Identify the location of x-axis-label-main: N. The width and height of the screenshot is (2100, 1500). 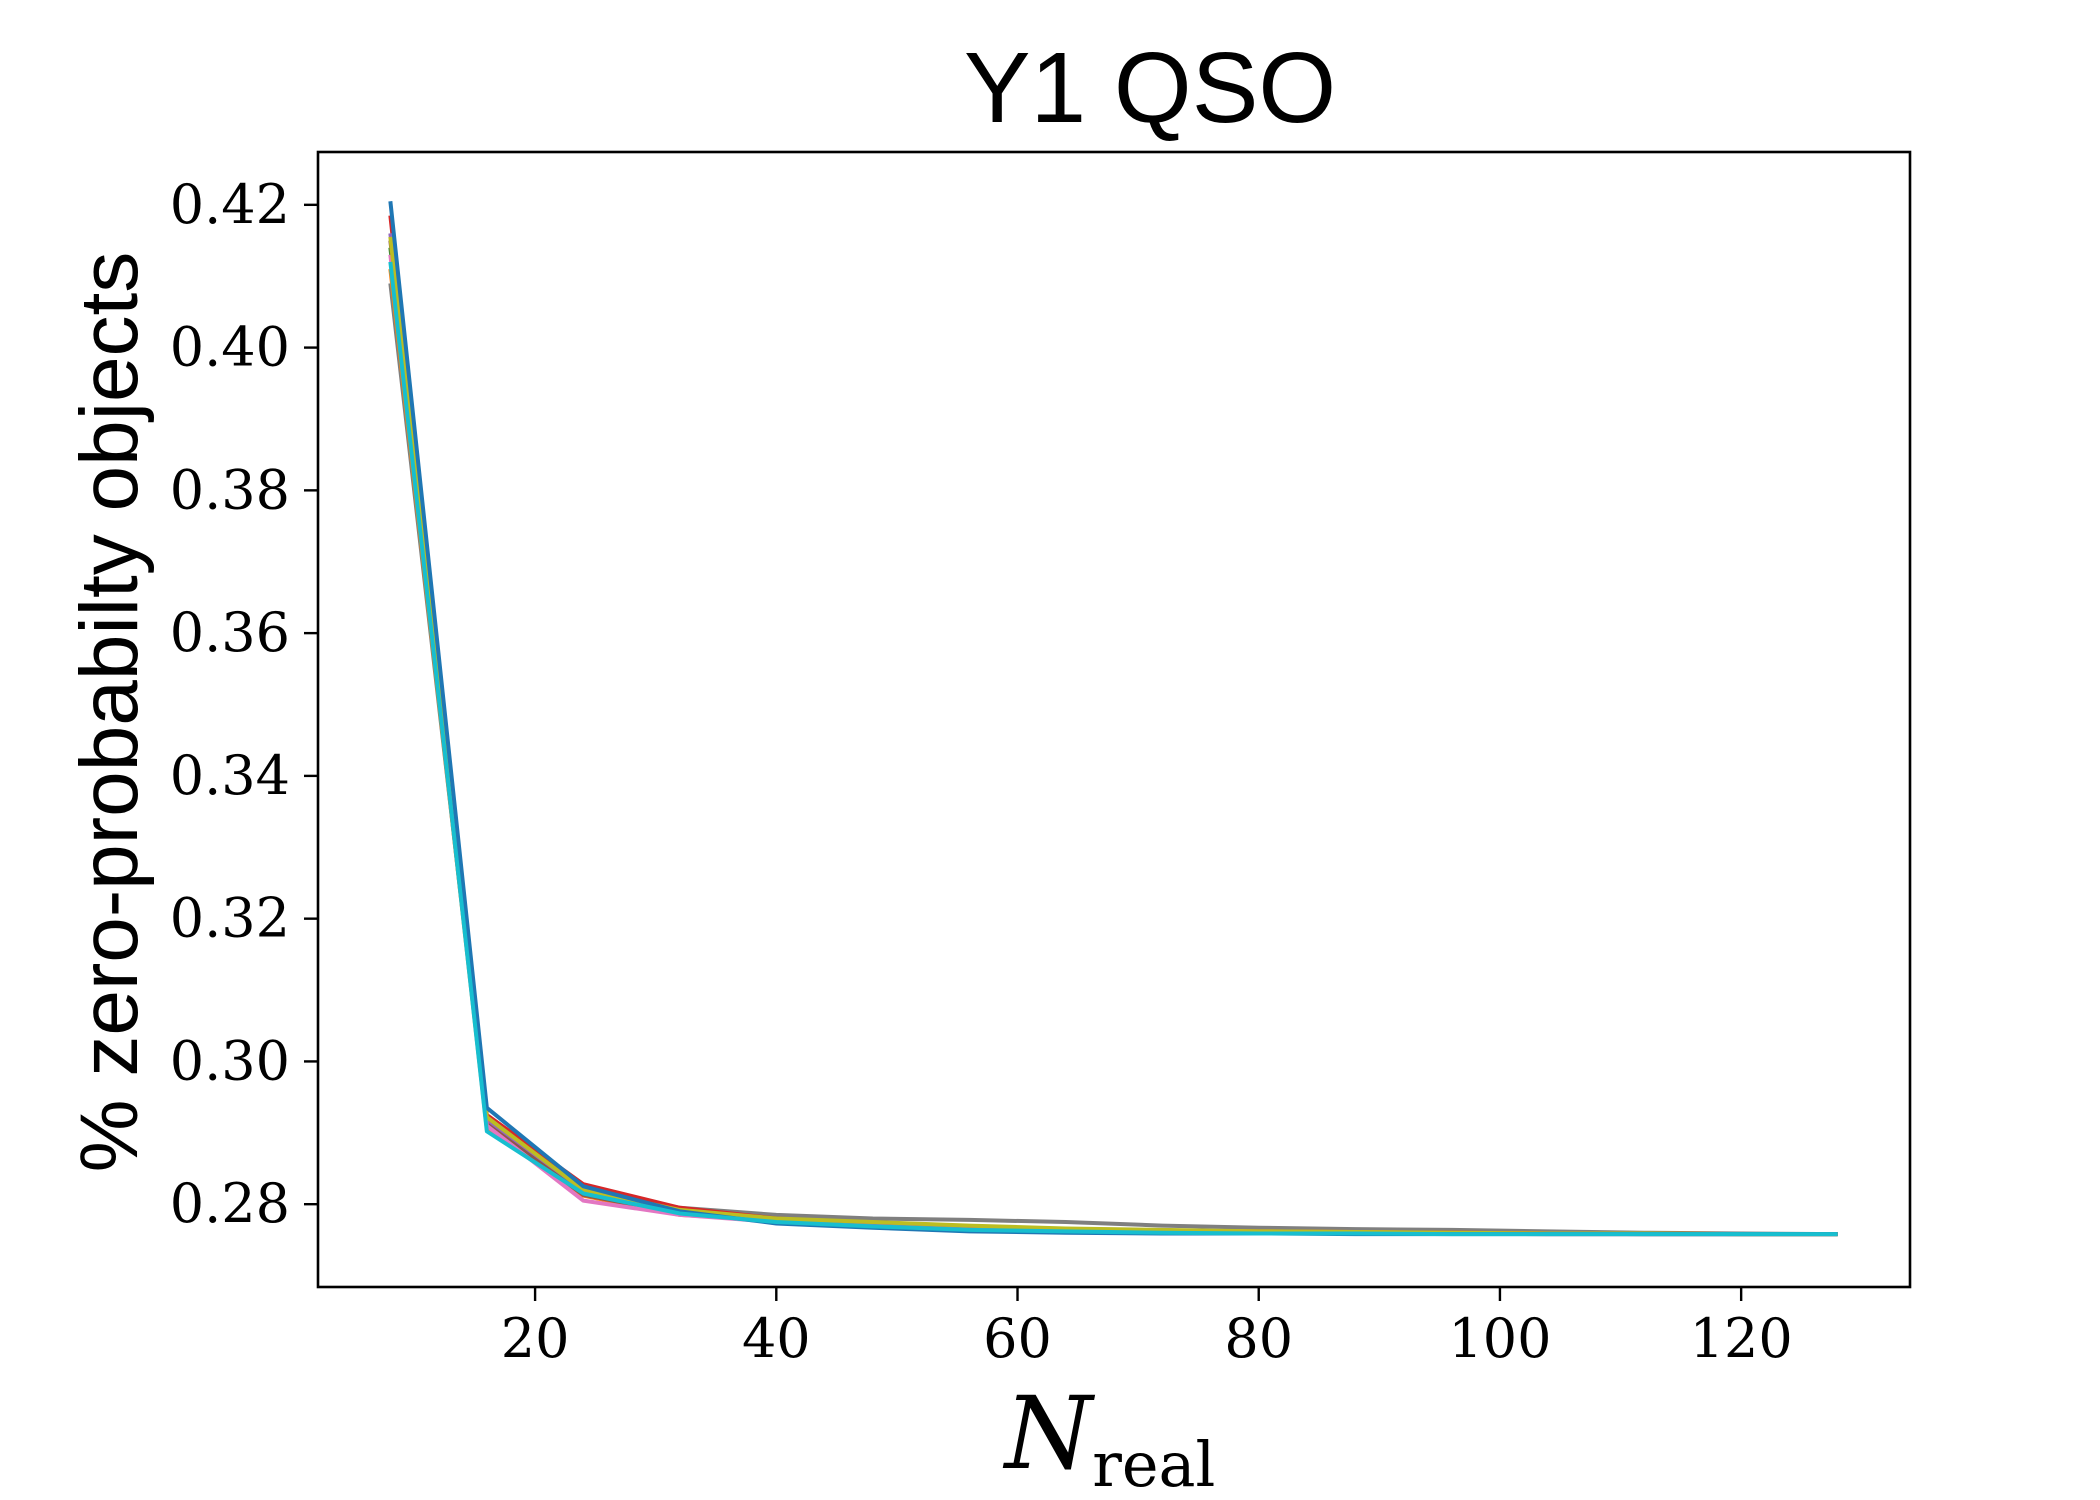
(1049, 1433).